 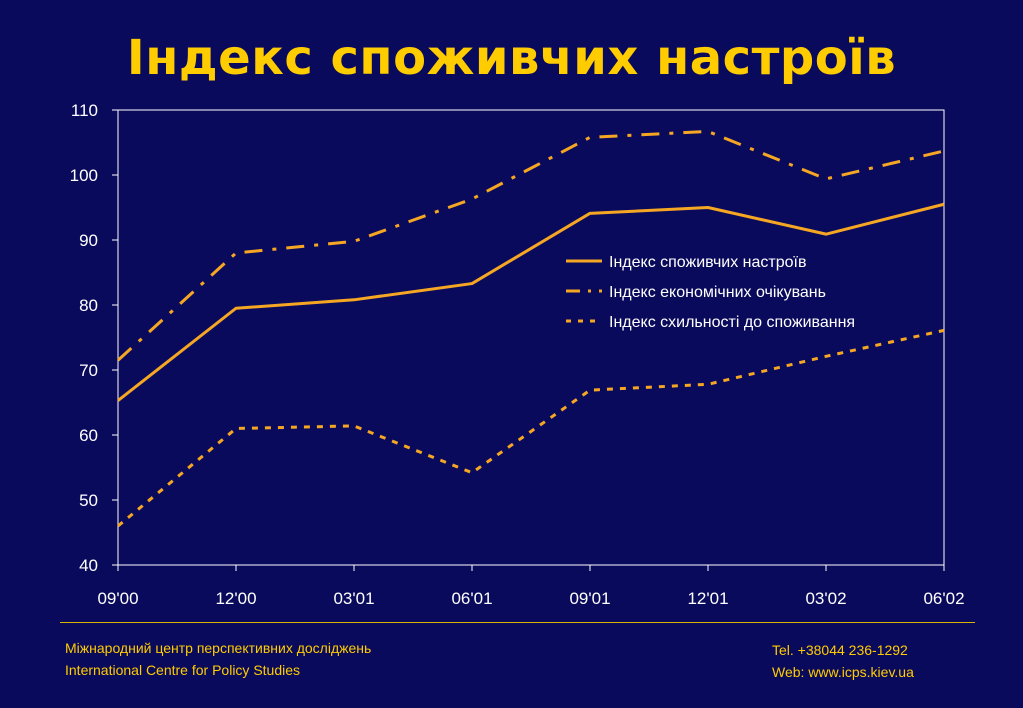 What do you see at coordinates (235, 598) in the screenshot?
I see `x-tick-label: 12'00` at bounding box center [235, 598].